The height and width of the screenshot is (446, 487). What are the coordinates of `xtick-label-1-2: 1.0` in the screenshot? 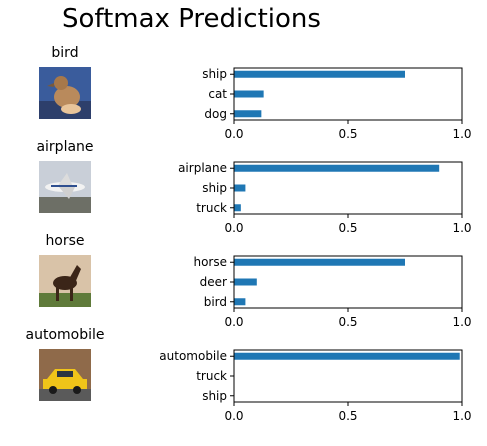 It's located at (461, 228).